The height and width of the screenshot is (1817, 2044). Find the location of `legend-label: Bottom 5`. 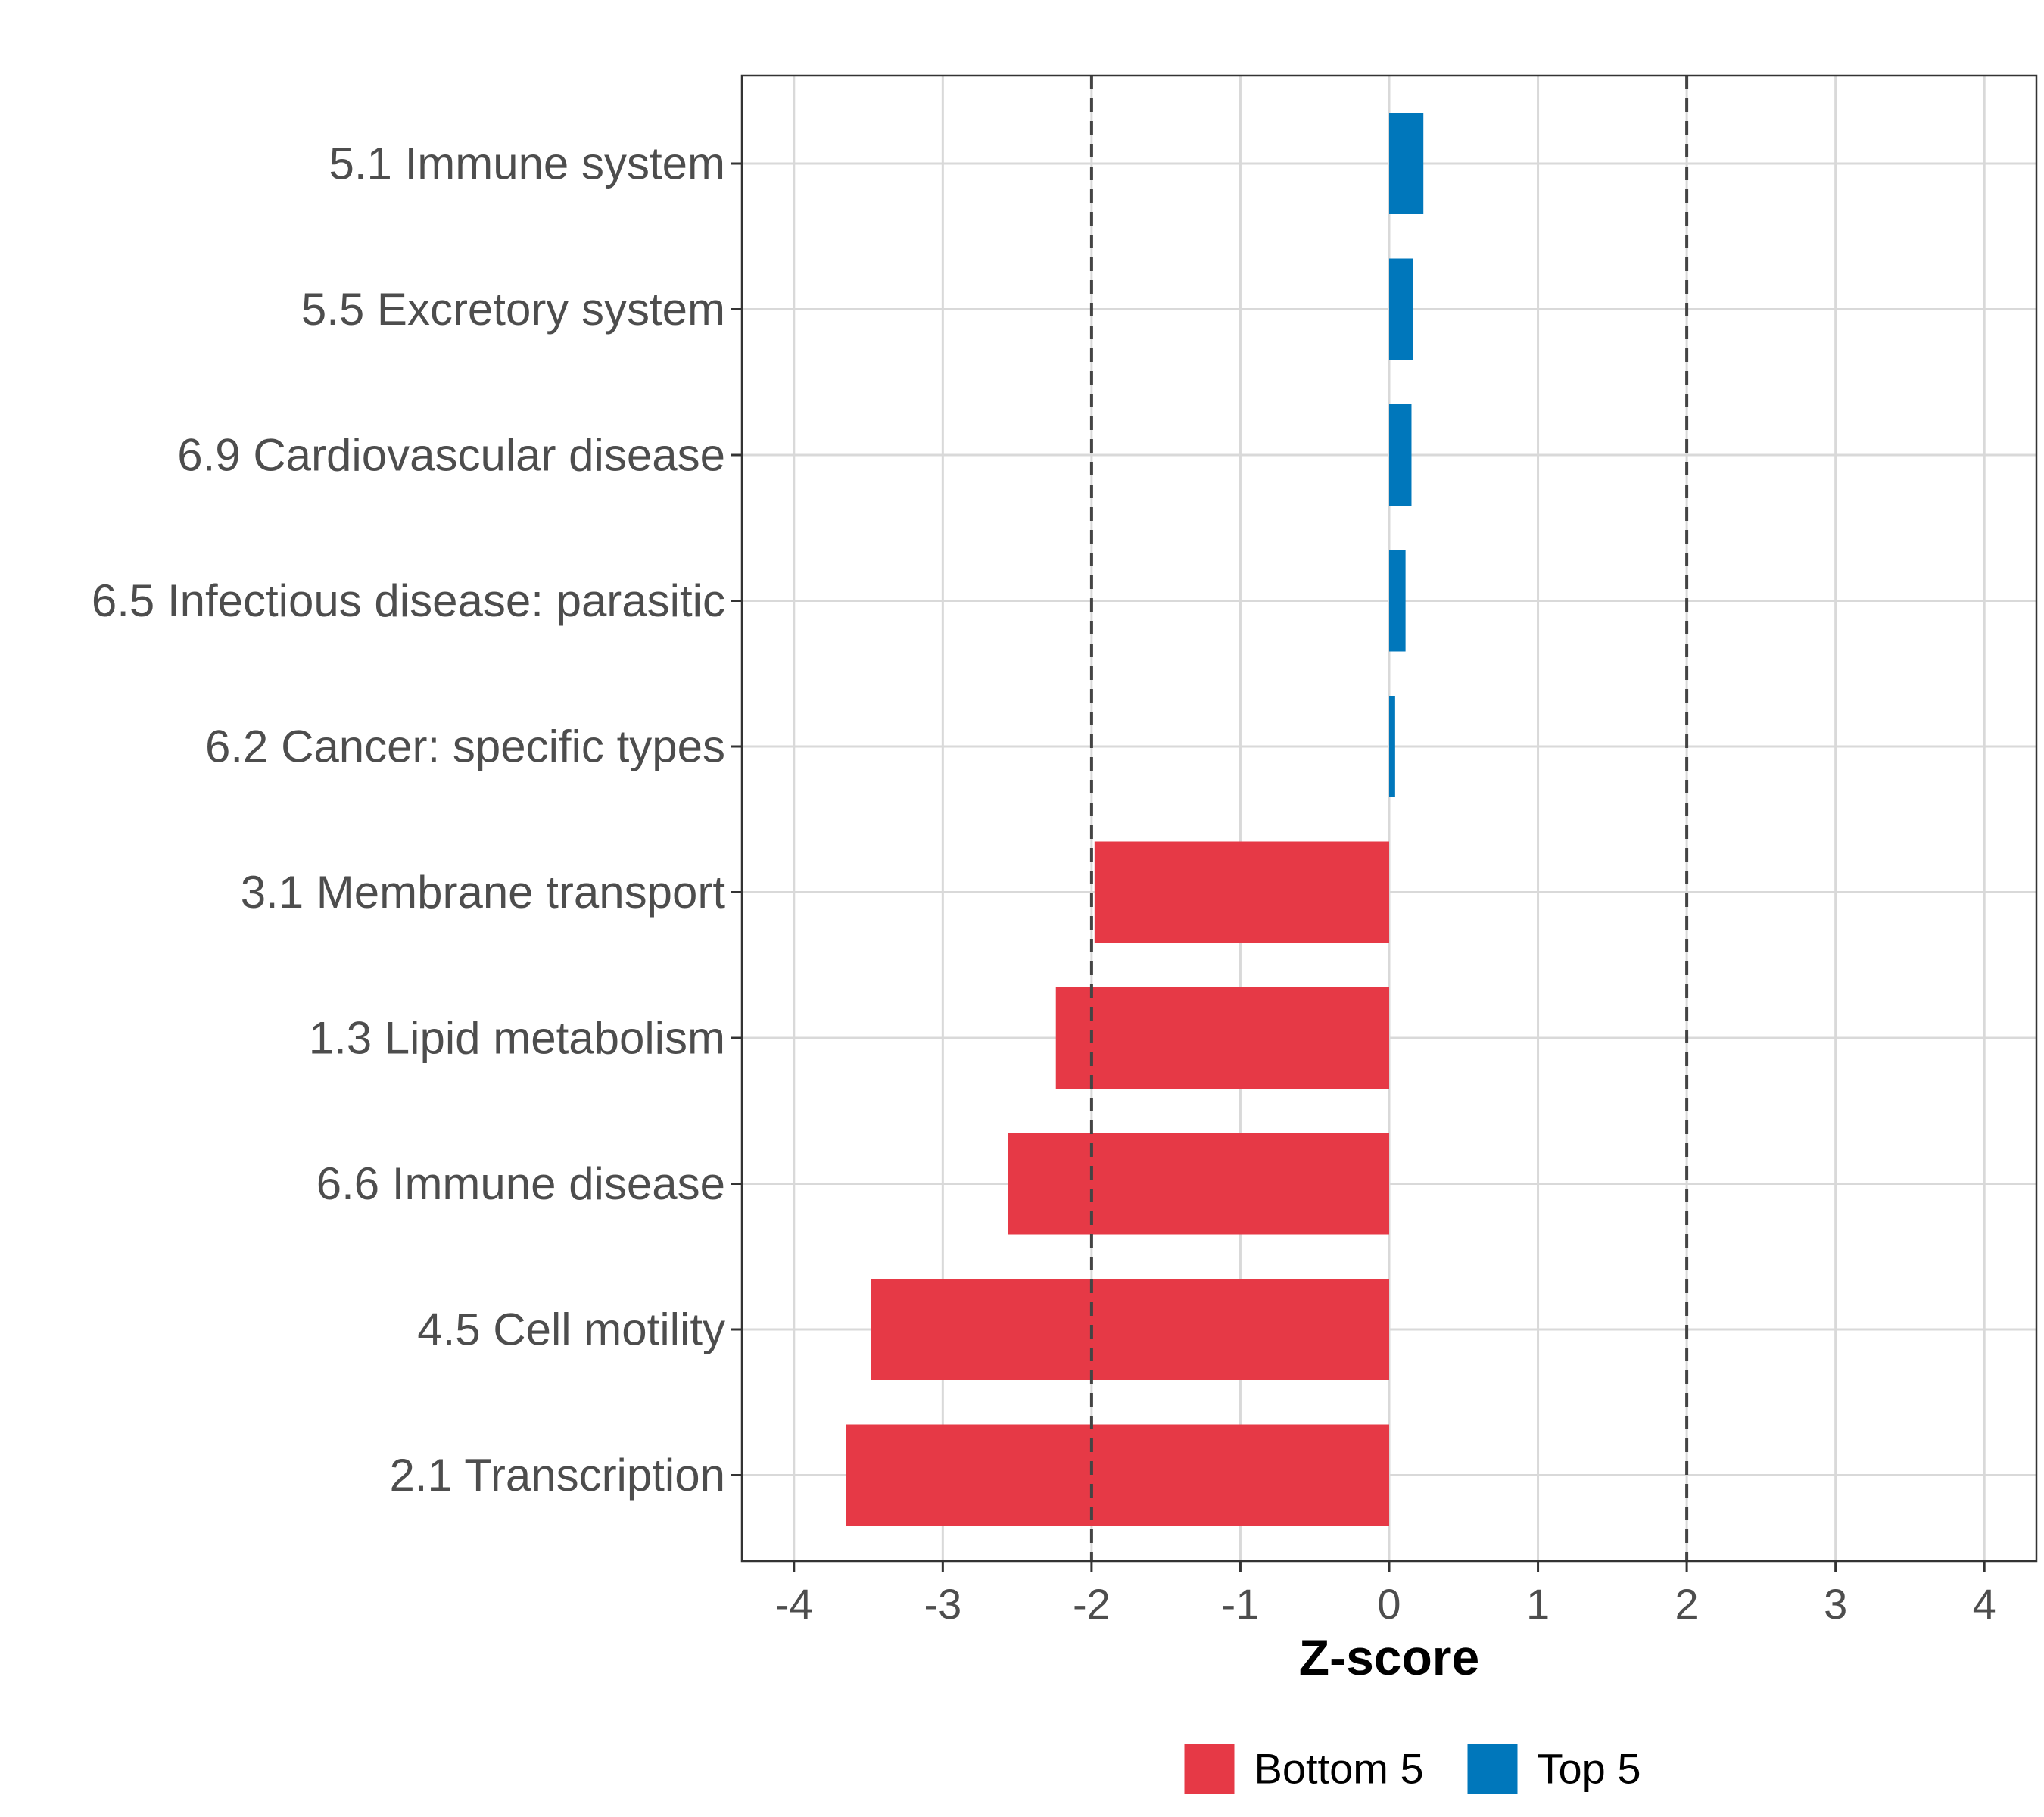

legend-label: Bottom 5 is located at coordinates (1339, 1769).